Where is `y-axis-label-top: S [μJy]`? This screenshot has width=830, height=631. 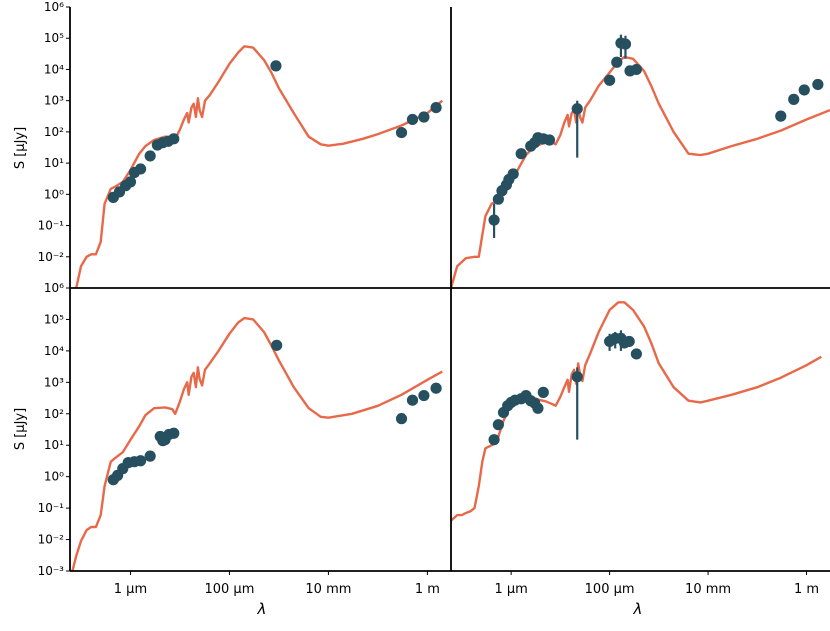 y-axis-label-top: S [μJy] is located at coordinates (20, 148).